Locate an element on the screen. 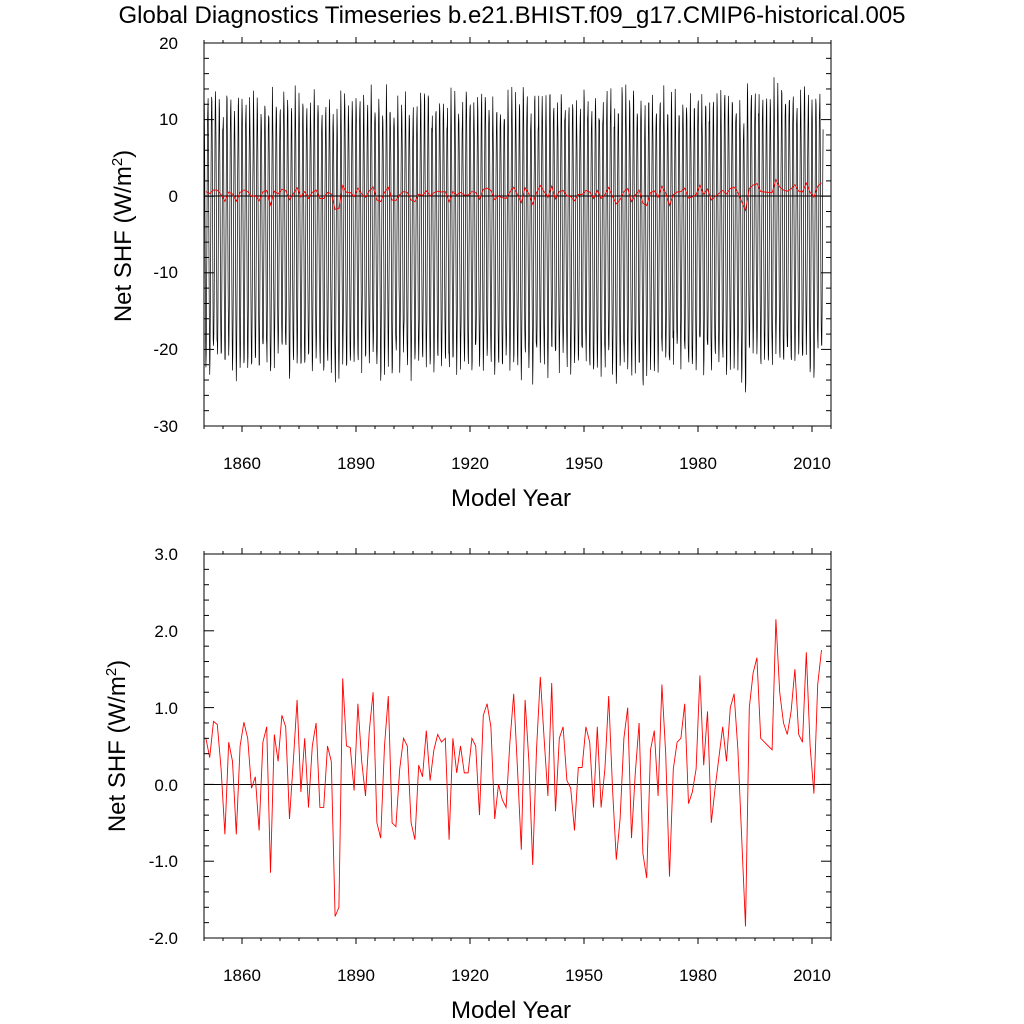  bottom-y-tick-label: -1.0 is located at coordinates (163, 861).